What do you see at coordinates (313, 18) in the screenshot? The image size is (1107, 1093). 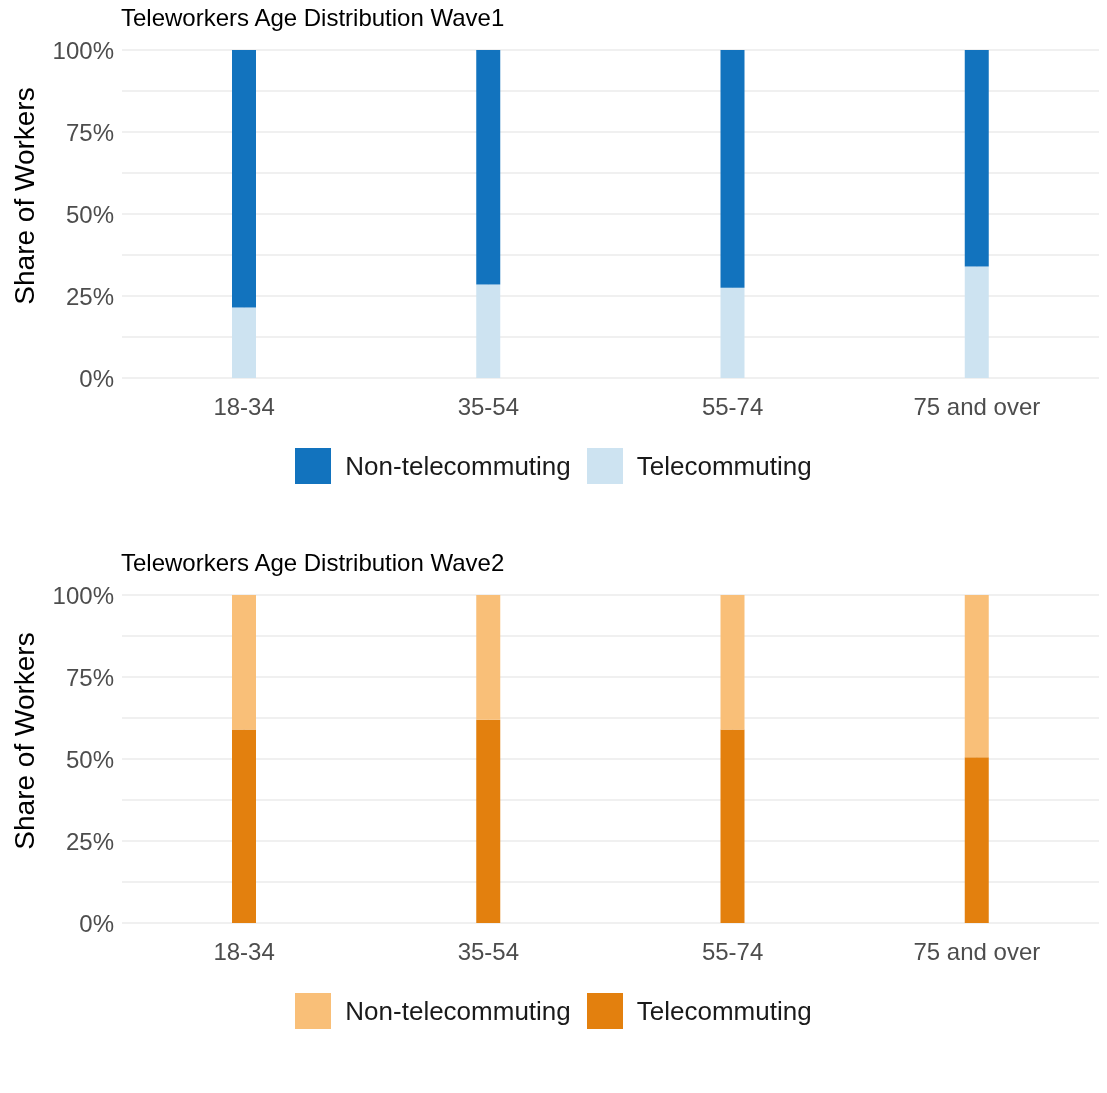 I see `chart-title: Teleworkers Age Distribution Wave1` at bounding box center [313, 18].